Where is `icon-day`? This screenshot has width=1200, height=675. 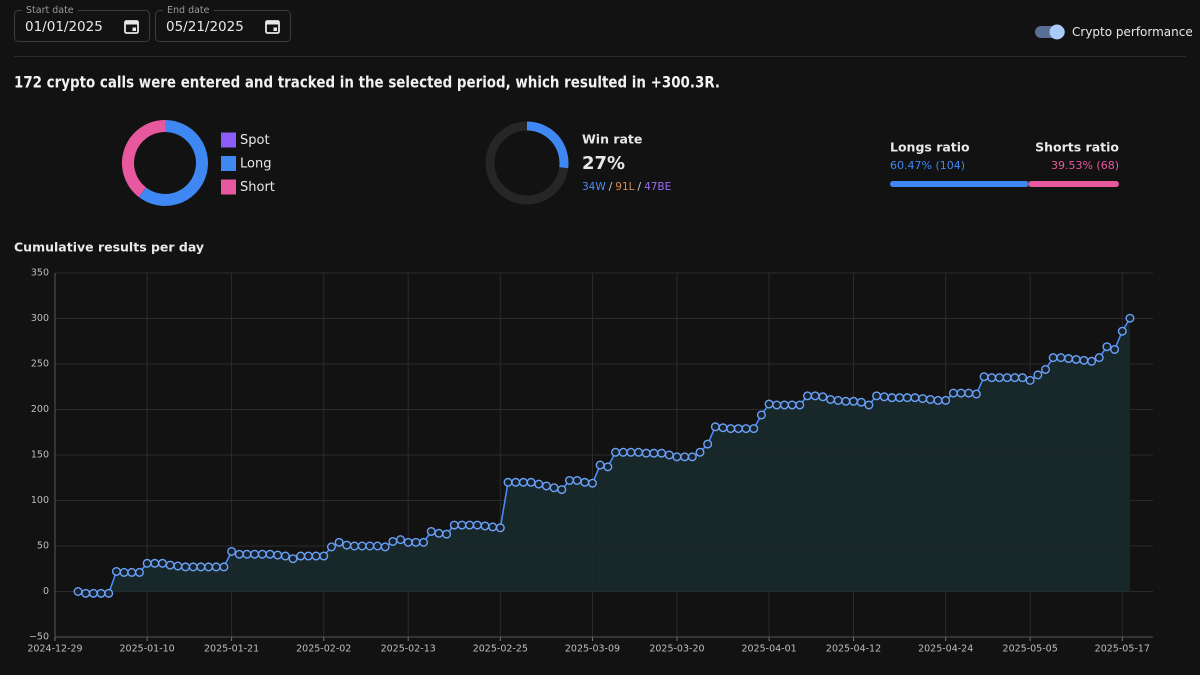
icon-day is located at coordinates (275, 29).